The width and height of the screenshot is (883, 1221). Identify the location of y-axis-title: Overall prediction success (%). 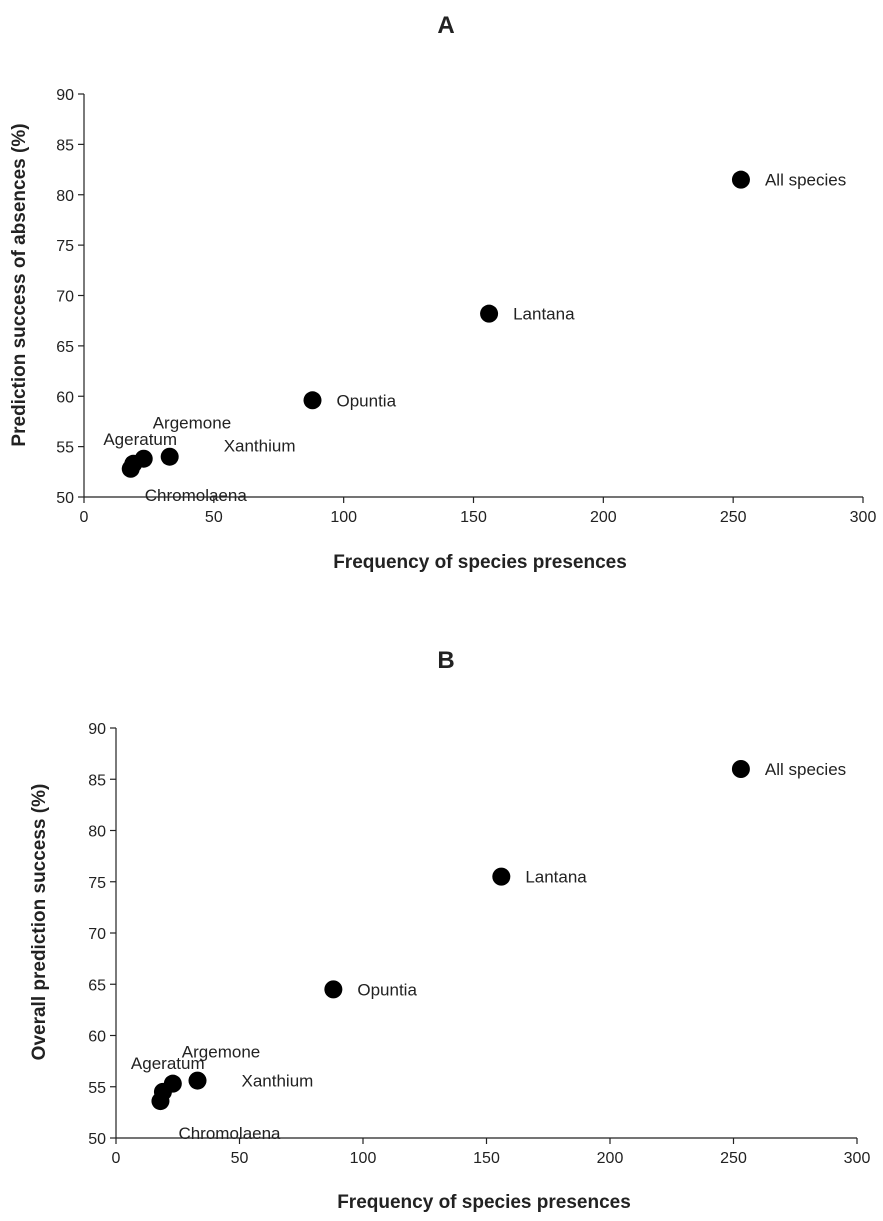
(39, 922).